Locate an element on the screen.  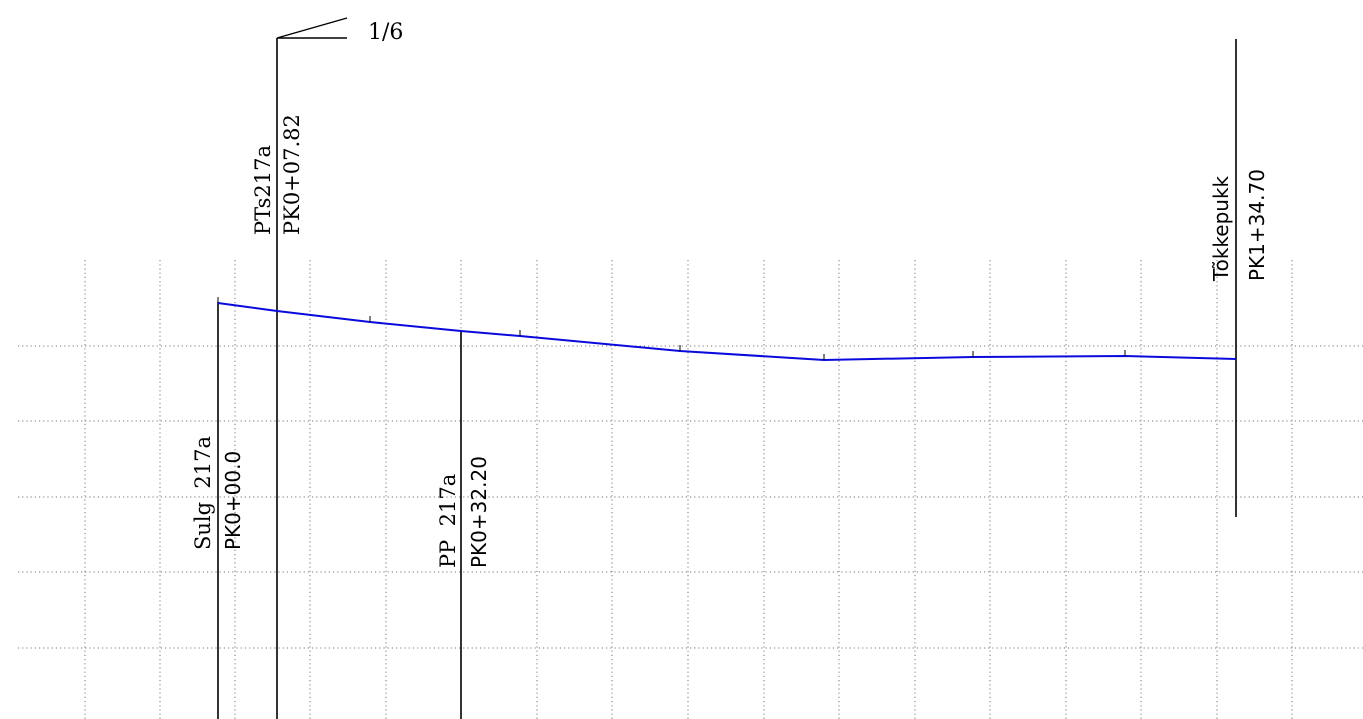
station-label-sulg: Sulg 217a PK0+00.0 is located at coordinates (218, 493).